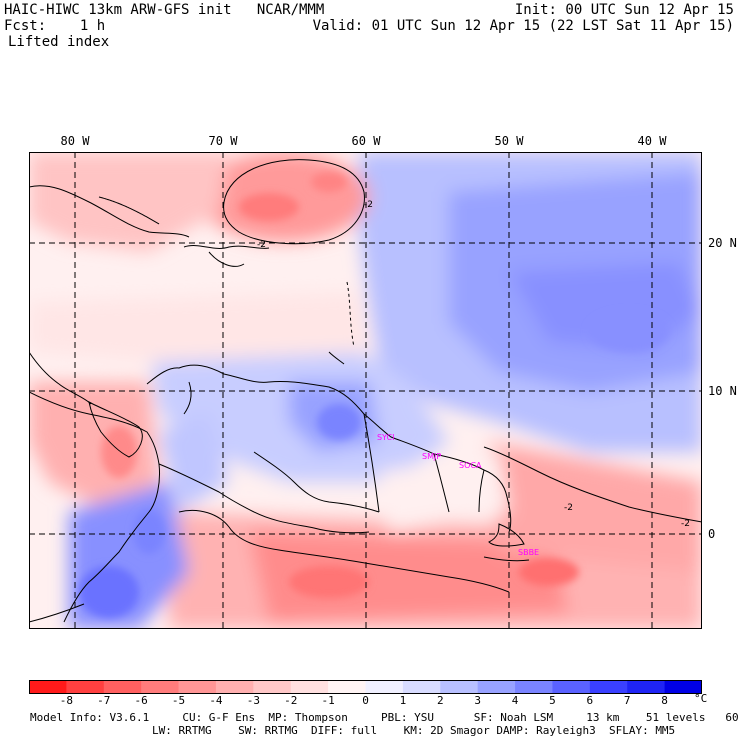 This screenshot has height=740, width=740. What do you see at coordinates (223, 141) in the screenshot?
I see `lon-label-70w: 70 W` at bounding box center [223, 141].